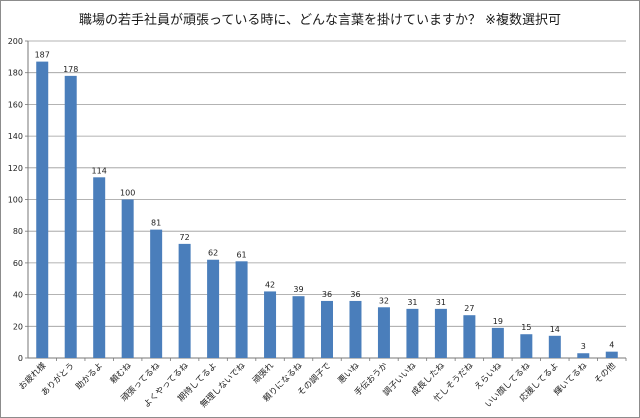 The image size is (640, 418). What do you see at coordinates (263, 373) in the screenshot?
I see `x-tick-label: 頑張れ` at bounding box center [263, 373].